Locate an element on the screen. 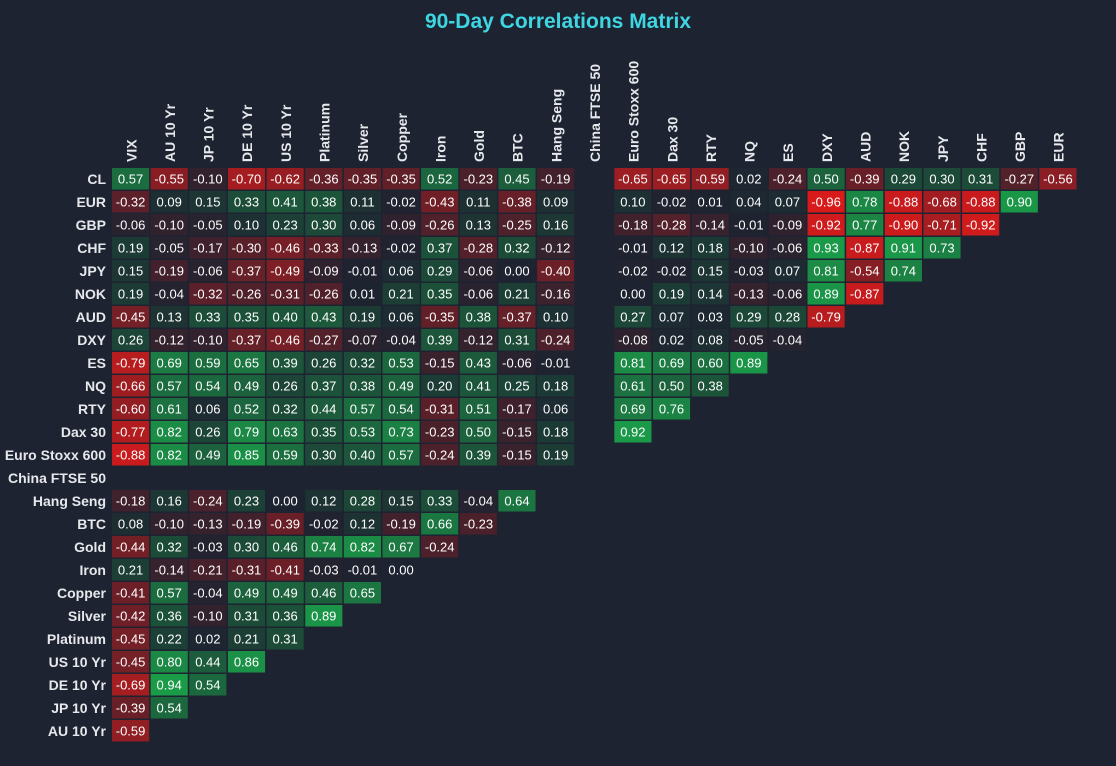 This screenshot has height=766, width=1116. cell-value: 0.49 is located at coordinates (400, 385).